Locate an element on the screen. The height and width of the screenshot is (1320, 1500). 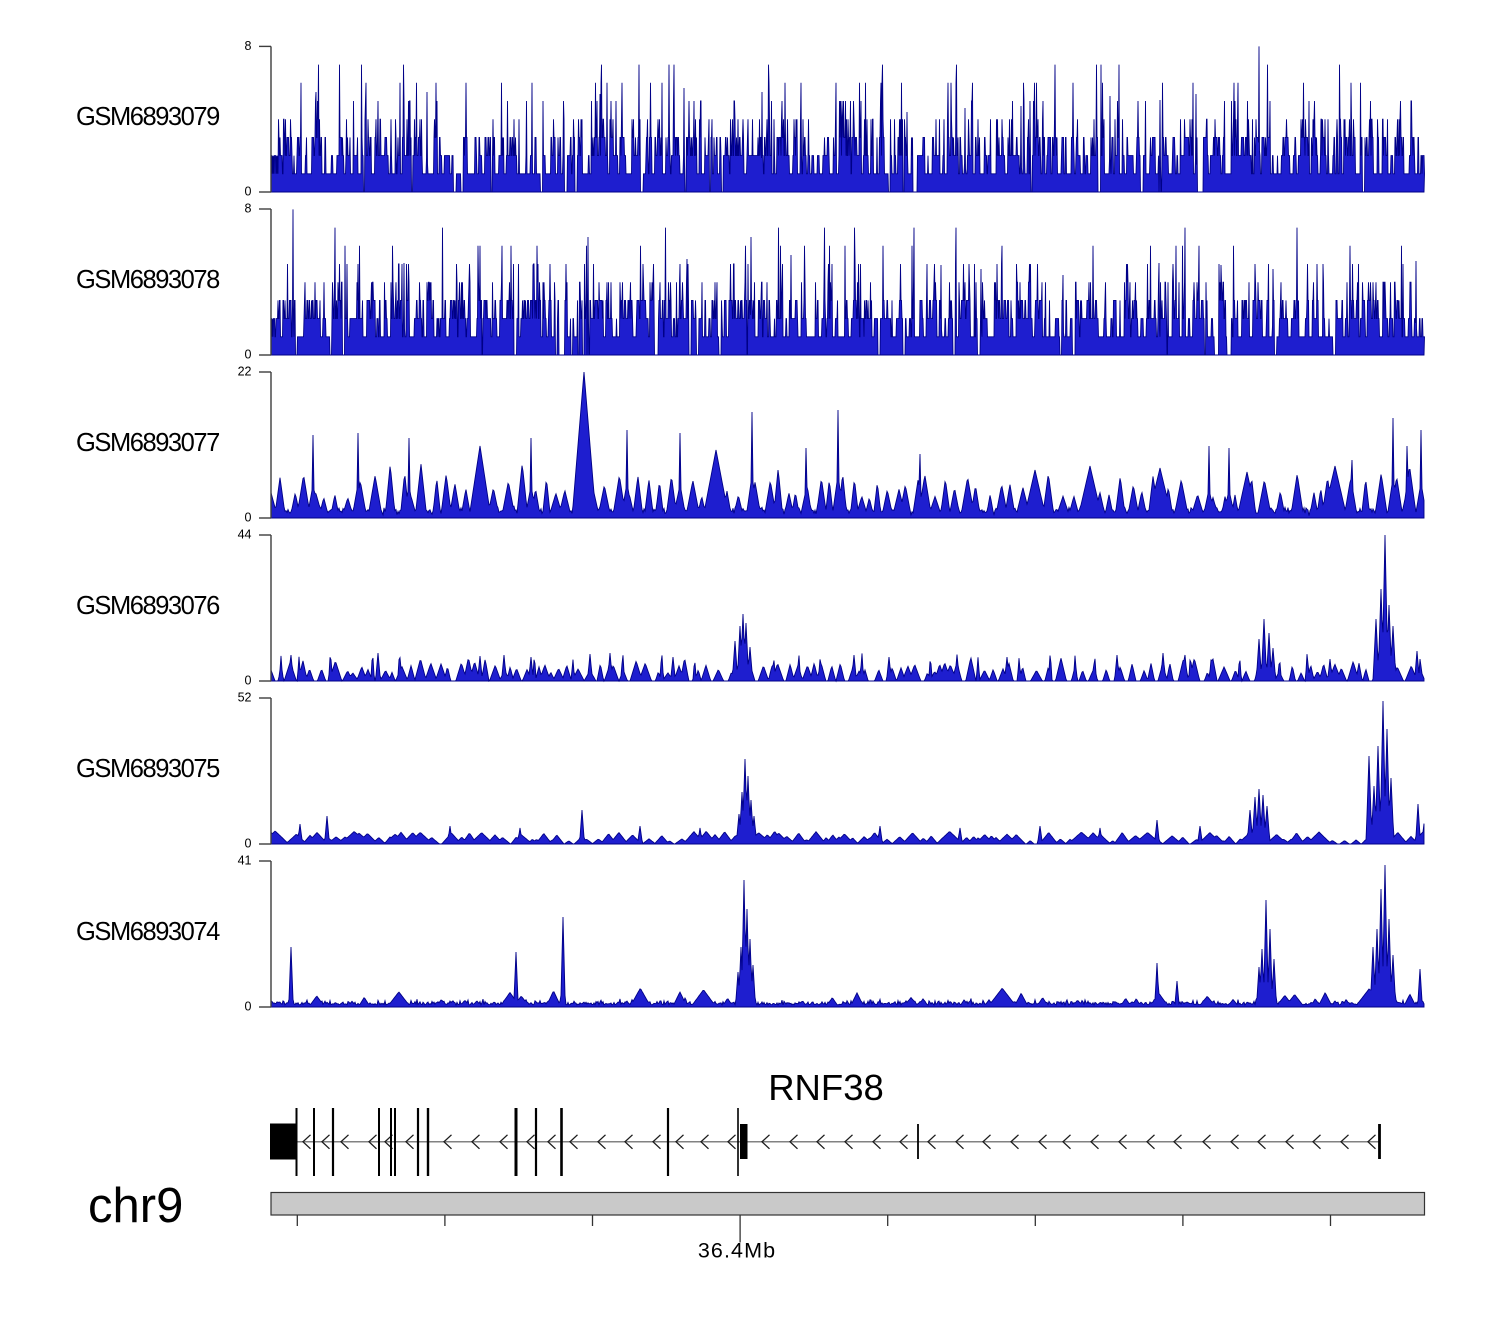
svg-text: RNF38 is located at coordinates (826, 1087).